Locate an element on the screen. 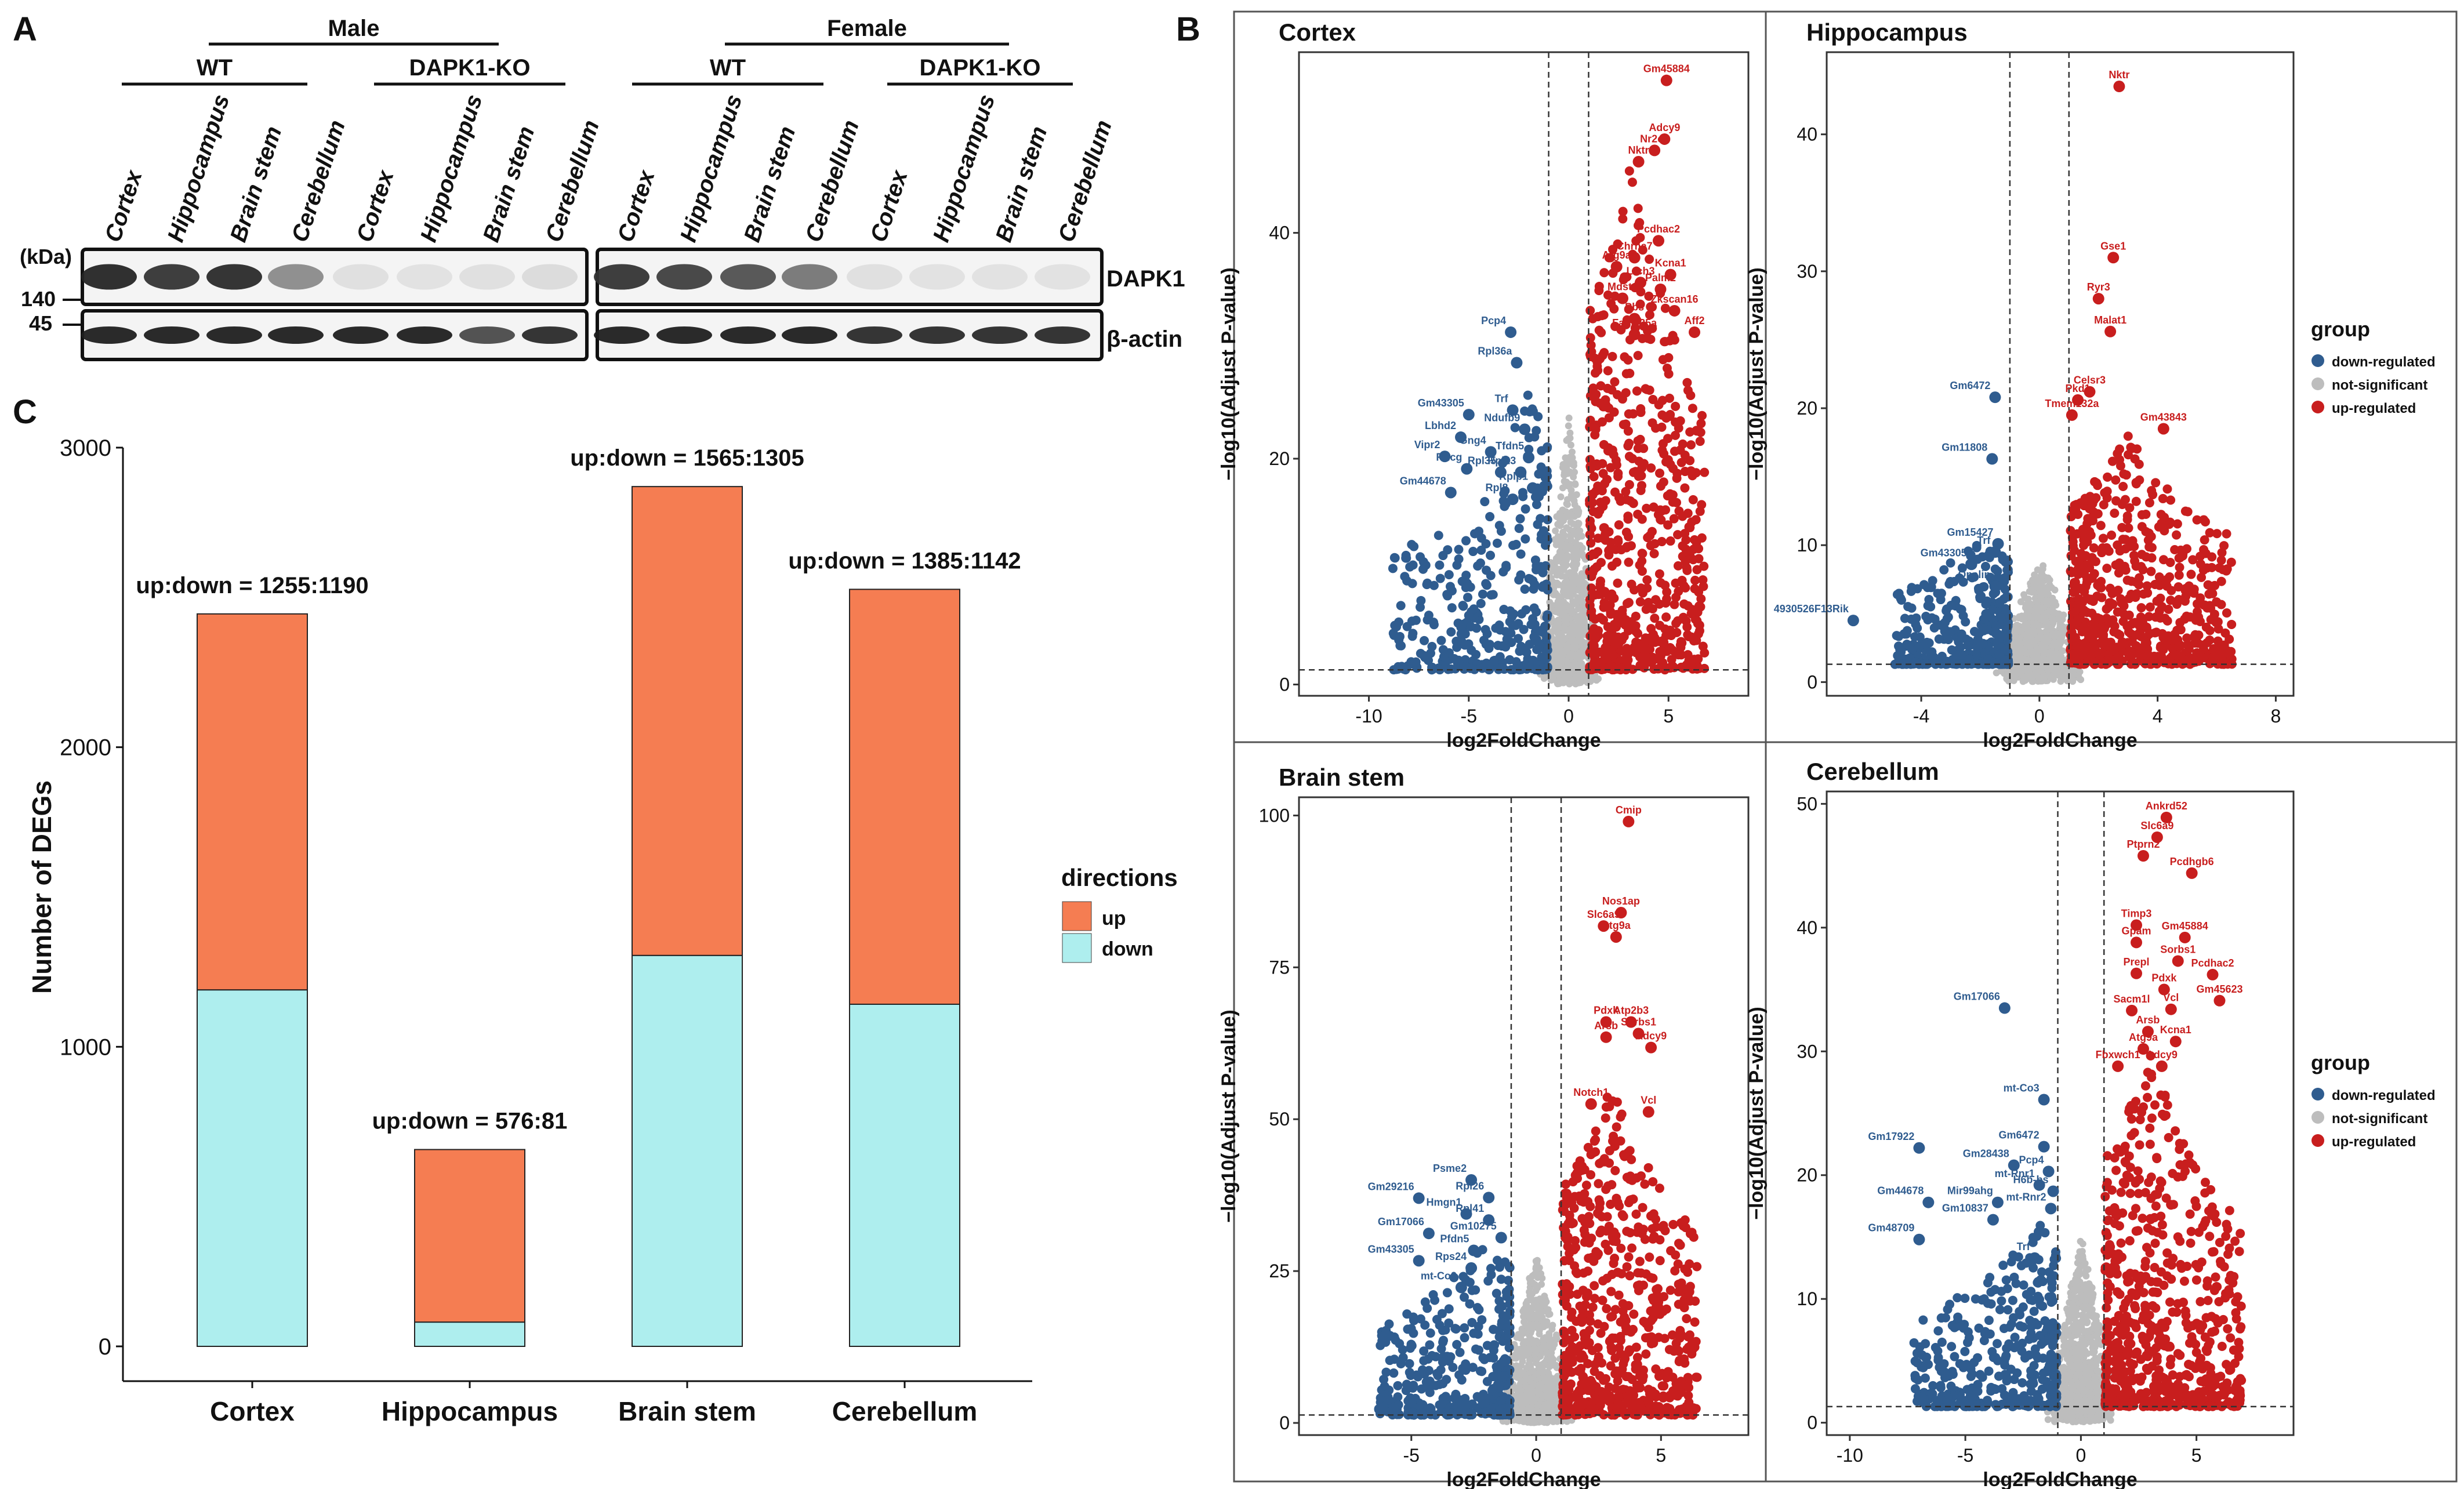 The width and height of the screenshot is (2464, 1489). gene-label: Ndufb9 is located at coordinates (1502, 418).